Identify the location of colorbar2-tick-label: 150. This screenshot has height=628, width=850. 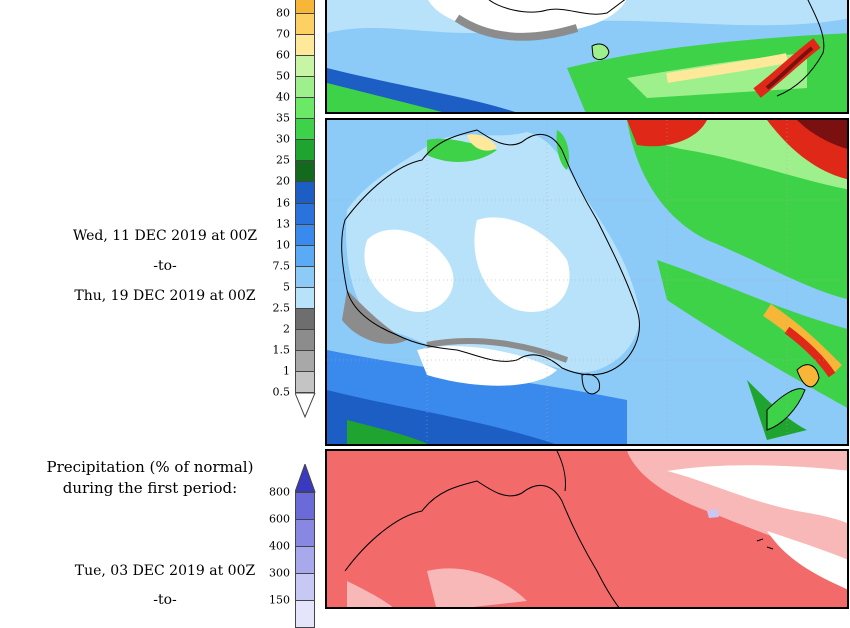
(279, 600).